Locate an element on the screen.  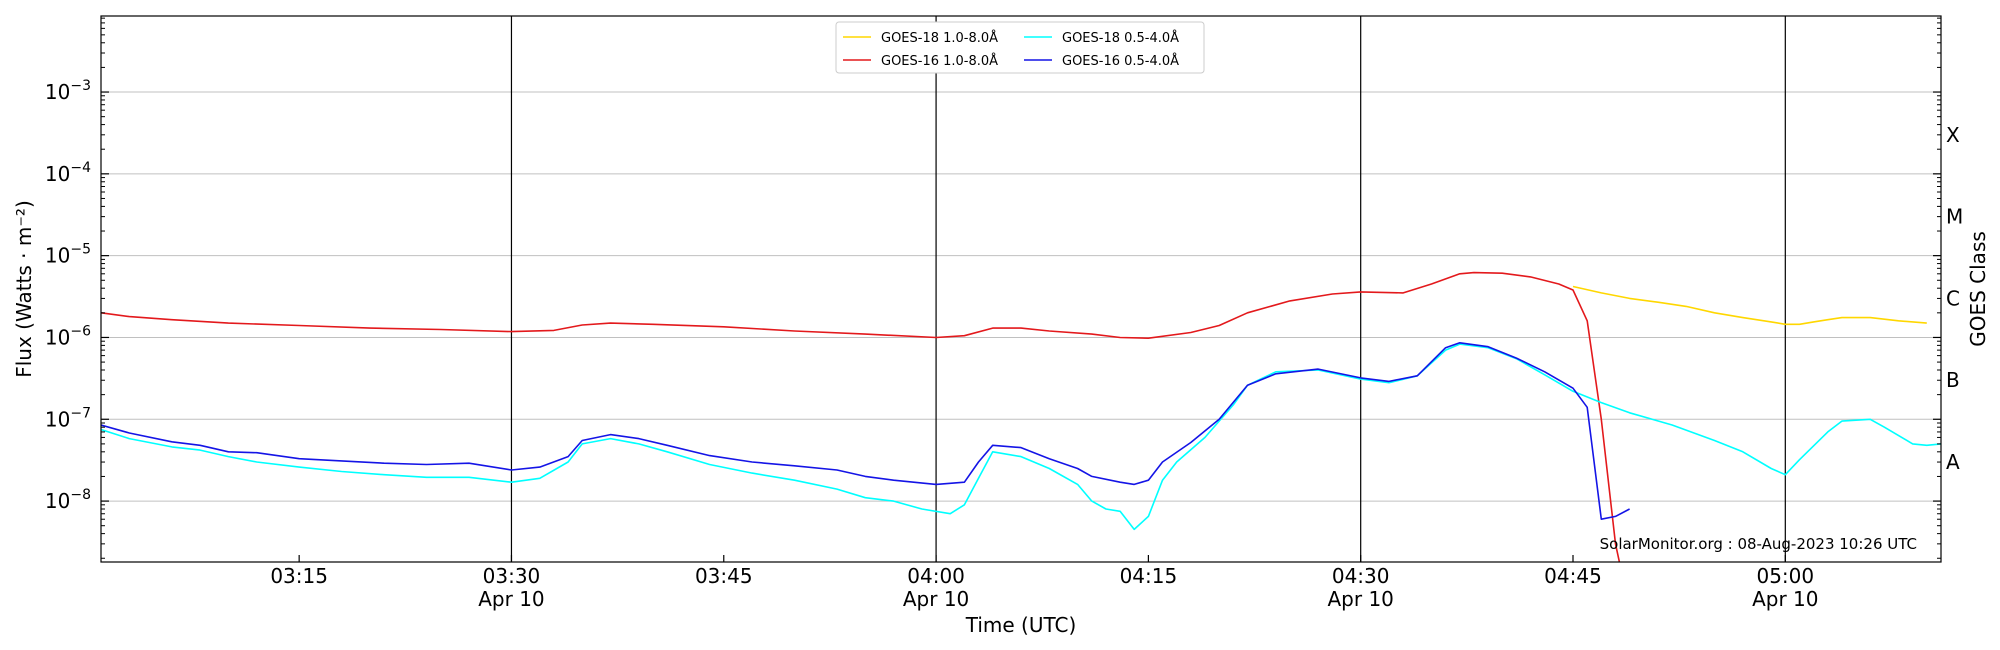
x-tick-label-6: 04:45 is located at coordinates (1573, 576).